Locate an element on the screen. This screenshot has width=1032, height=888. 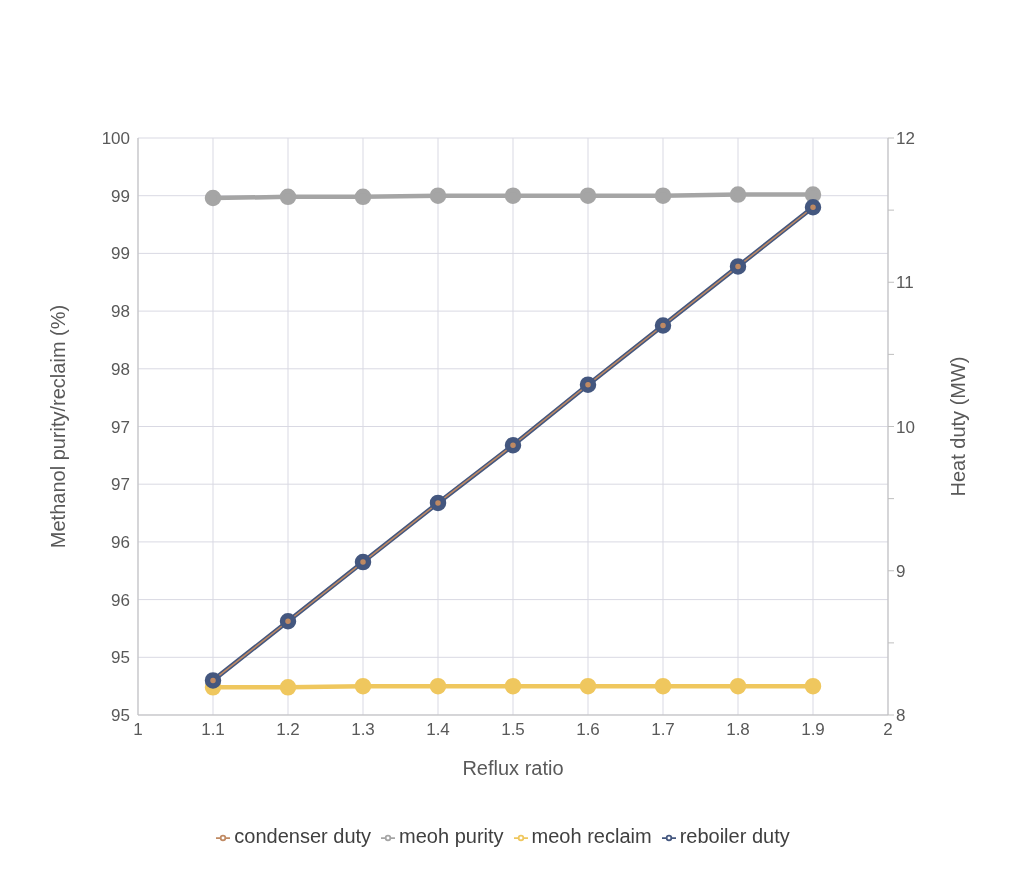
x-tick-label: 1 is located at coordinates (138, 730).